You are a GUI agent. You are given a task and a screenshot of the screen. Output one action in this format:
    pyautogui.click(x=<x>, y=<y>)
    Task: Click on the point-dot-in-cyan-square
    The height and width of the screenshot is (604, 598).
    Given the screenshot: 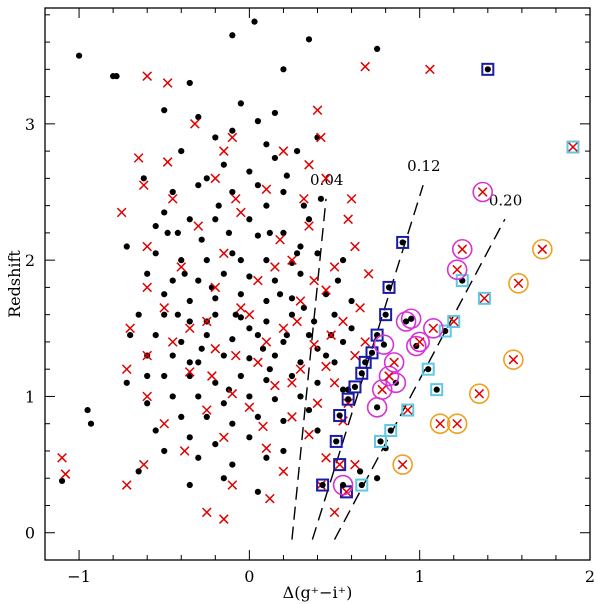 What is the action you would take?
    pyautogui.click(x=428, y=369)
    